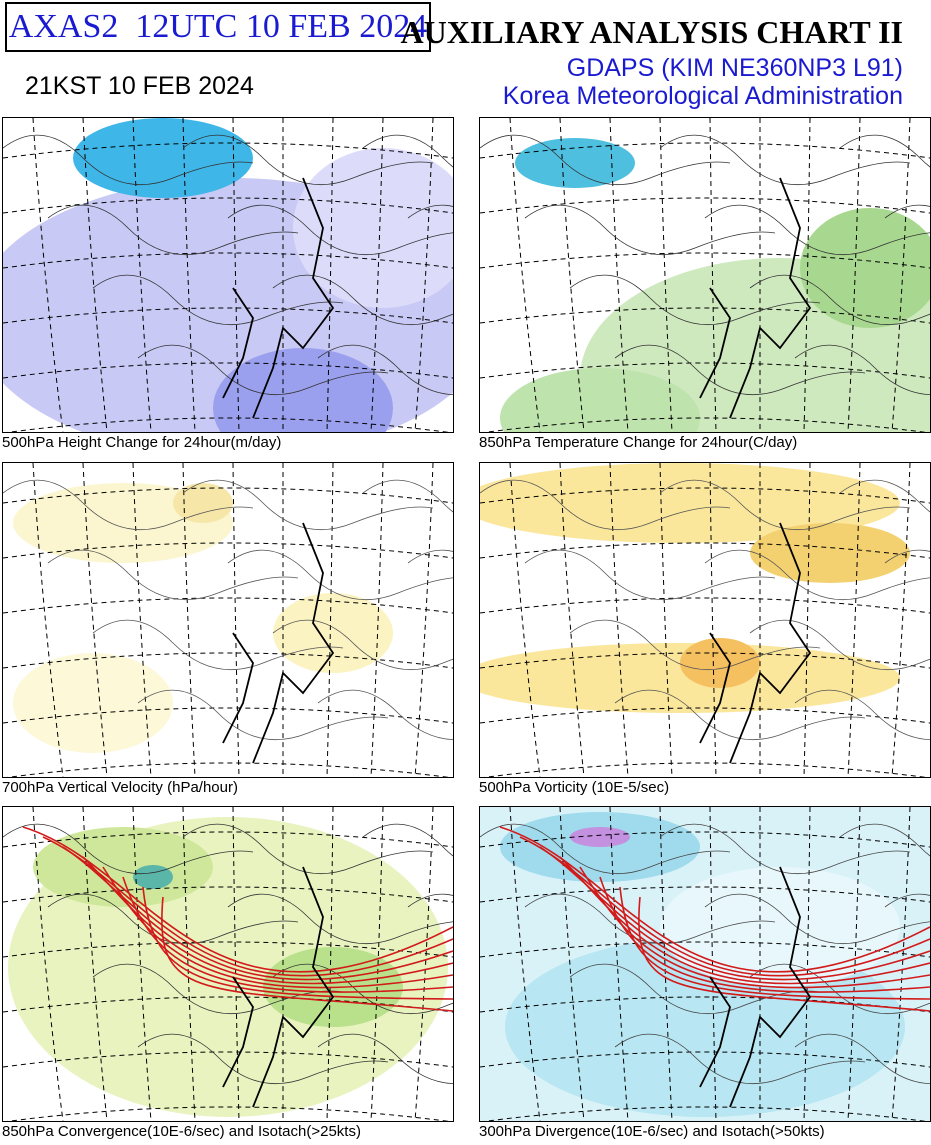  I want to click on map-panel, so click(705, 275).